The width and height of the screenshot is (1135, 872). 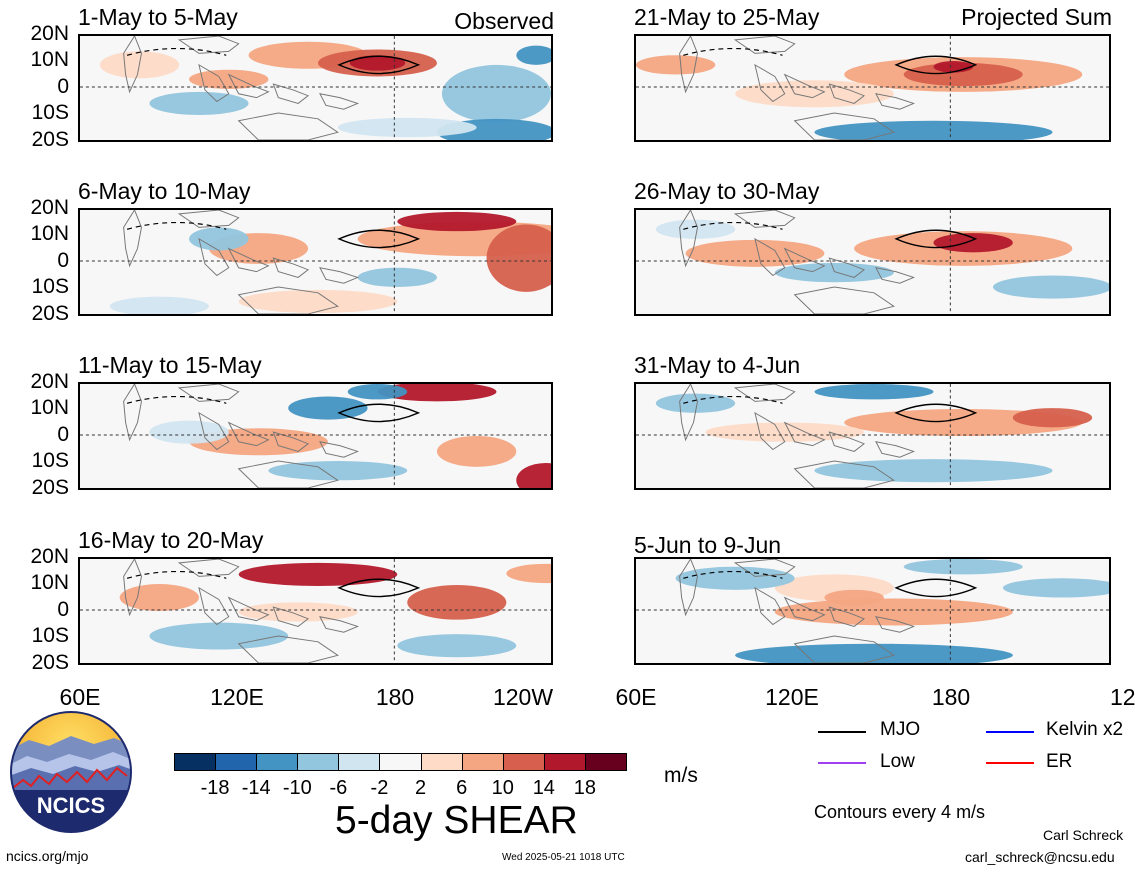 I want to click on panel-title-1: 1-May to 5-May, so click(x=158, y=17).